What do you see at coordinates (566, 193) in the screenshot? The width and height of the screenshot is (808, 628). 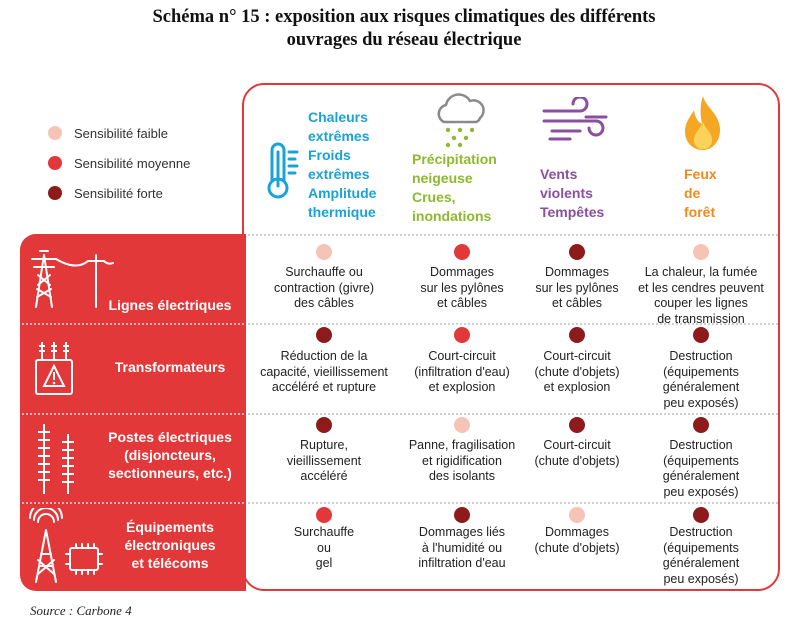 I see `column-header-line: violents` at bounding box center [566, 193].